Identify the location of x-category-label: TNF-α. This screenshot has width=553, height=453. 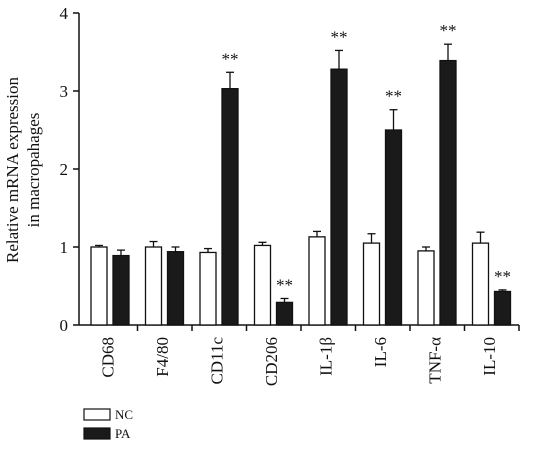
(434, 360).